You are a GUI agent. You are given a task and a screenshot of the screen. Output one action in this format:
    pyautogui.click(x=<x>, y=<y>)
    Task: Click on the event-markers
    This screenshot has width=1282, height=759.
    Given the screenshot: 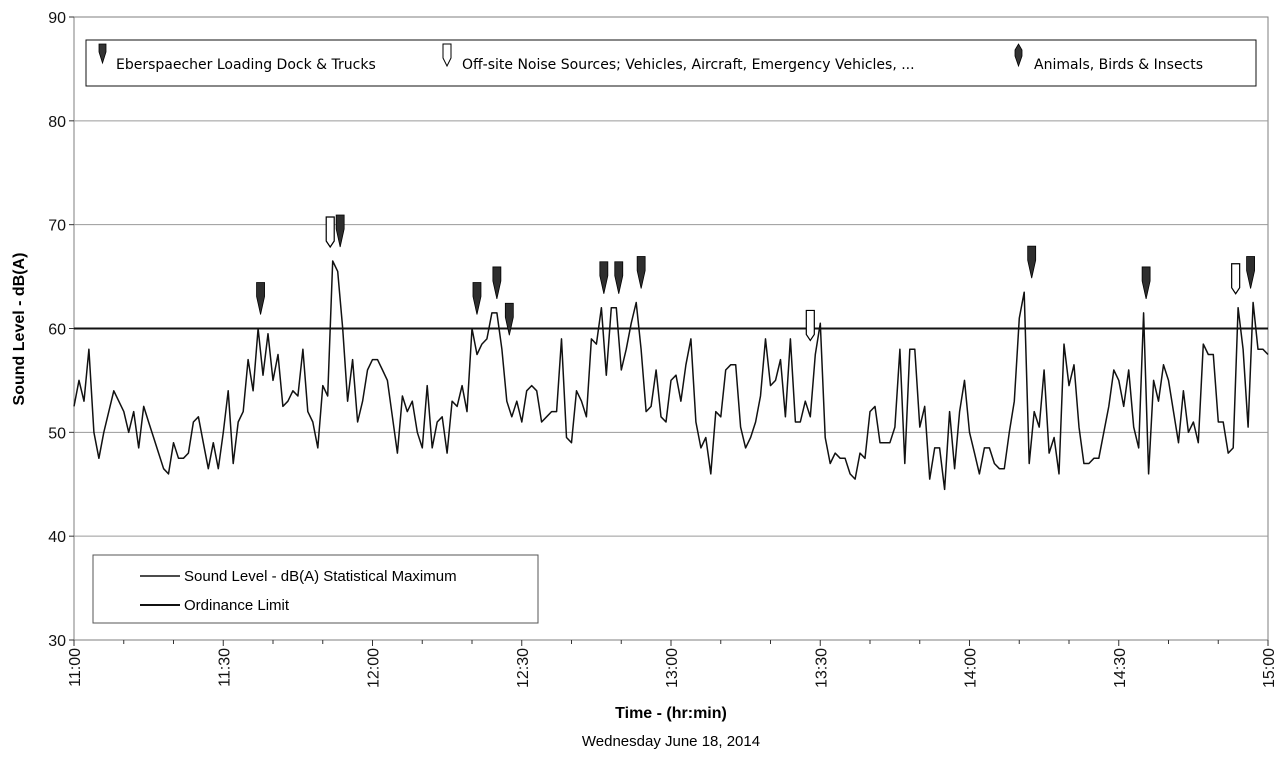 What is the action you would take?
    pyautogui.click(x=755, y=278)
    